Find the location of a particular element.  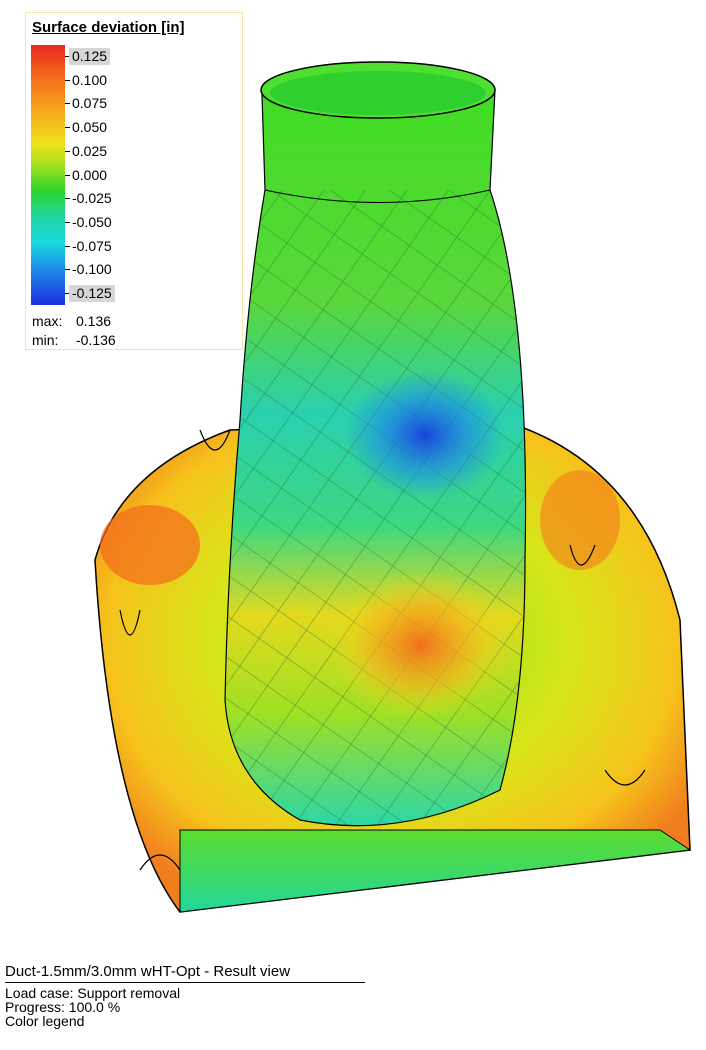

legend-label: -0.075 is located at coordinates (92, 245).